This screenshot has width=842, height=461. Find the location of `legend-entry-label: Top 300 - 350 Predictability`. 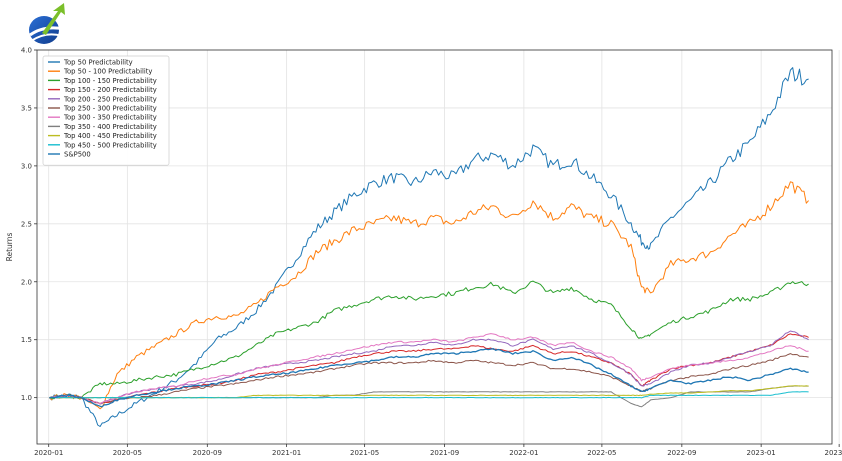

legend-entry-label: Top 300 - 350 Predictability is located at coordinates (110, 118).